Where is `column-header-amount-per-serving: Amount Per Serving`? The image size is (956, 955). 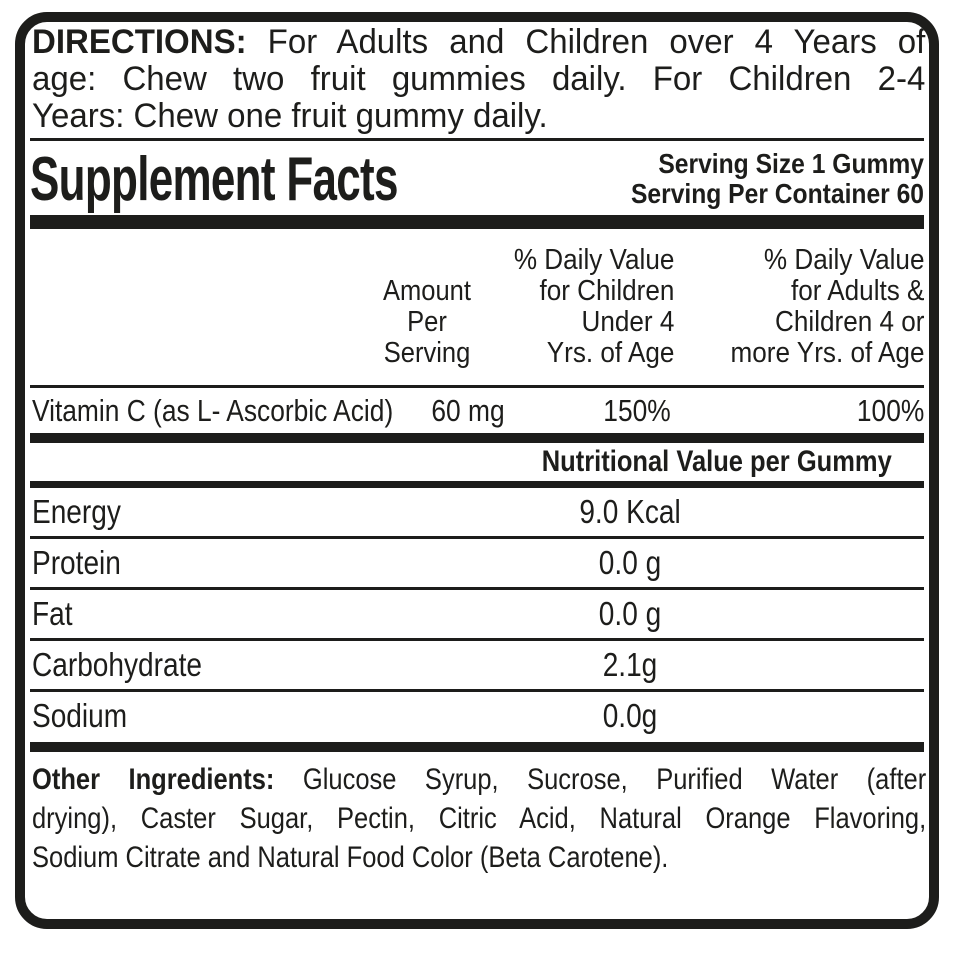 column-header-amount-per-serving: Amount Per Serving is located at coordinates (427, 322).